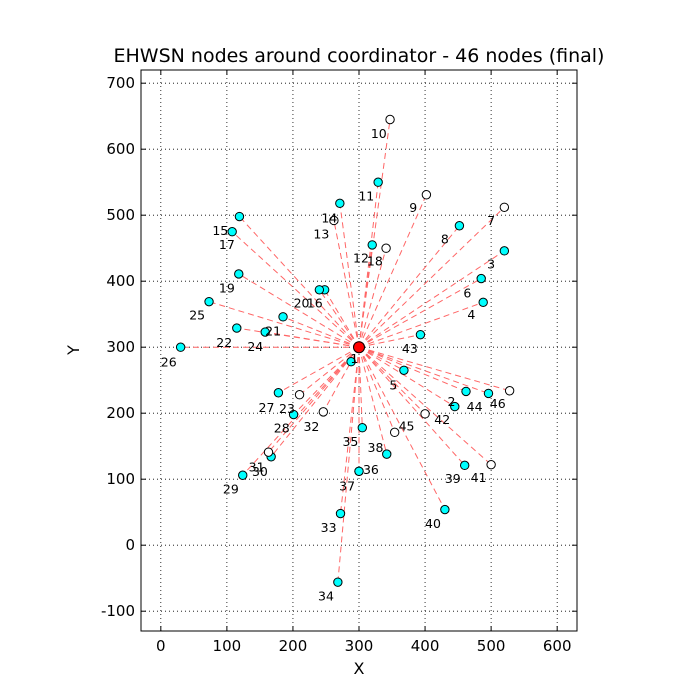 The height and width of the screenshot is (700, 700). I want to click on node-label: 30, so click(260, 471).